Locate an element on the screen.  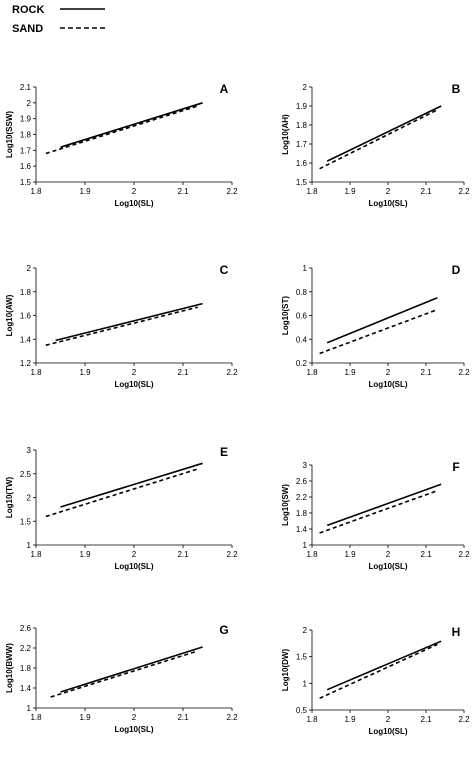
y-tick-label: 0.5 is located at coordinates (302, 710).